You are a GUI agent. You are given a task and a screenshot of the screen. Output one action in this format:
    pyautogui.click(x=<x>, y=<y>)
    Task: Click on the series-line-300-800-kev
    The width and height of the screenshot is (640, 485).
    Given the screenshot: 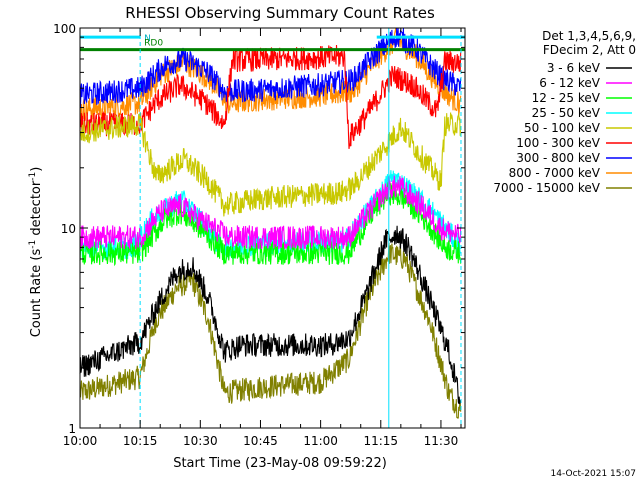 What is the action you would take?
    pyautogui.click(x=270, y=67)
    